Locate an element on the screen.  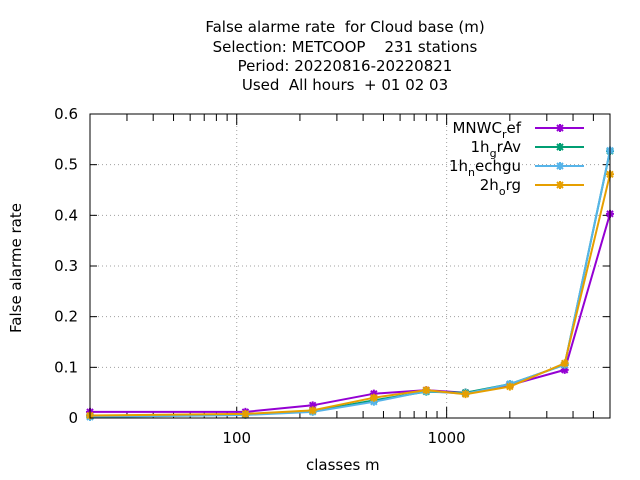
y-tick-label: 0.2 is located at coordinates (66, 317).